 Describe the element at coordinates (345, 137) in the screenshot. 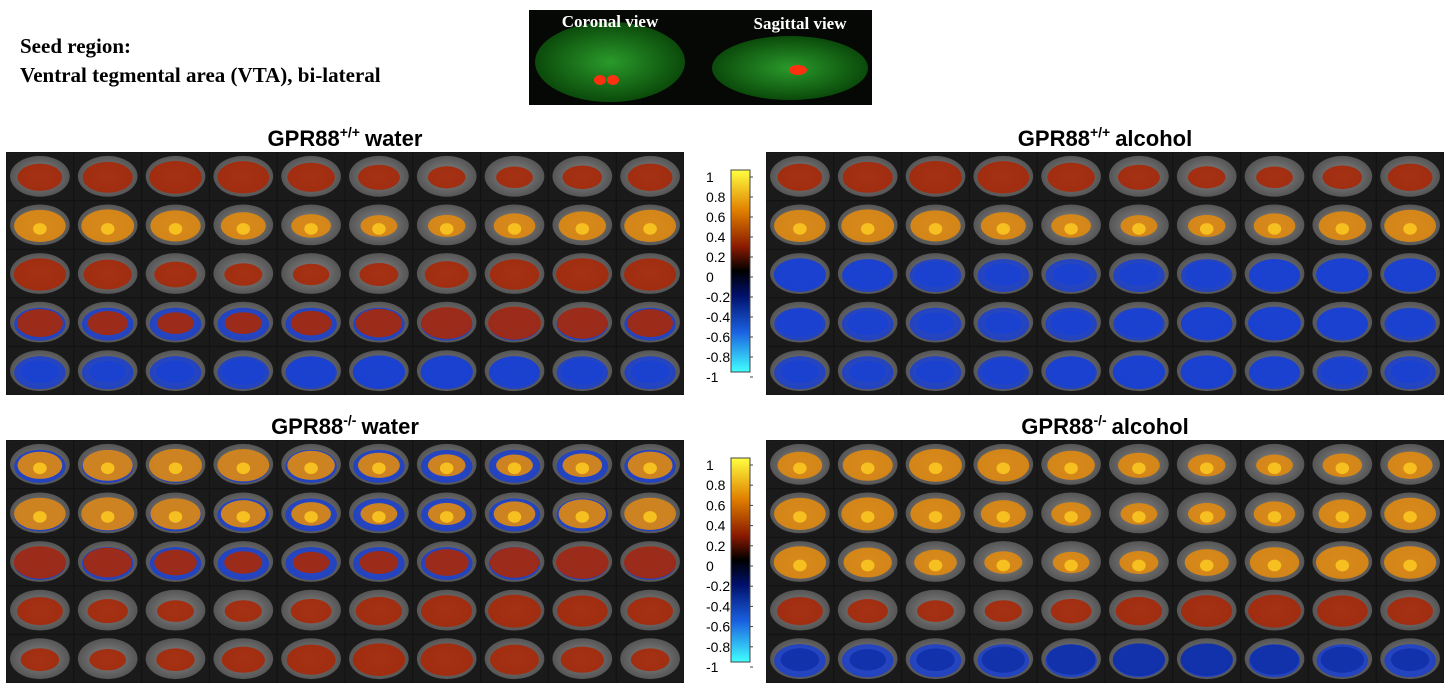

I see `panel-title: GPR88+/+ water` at that location.